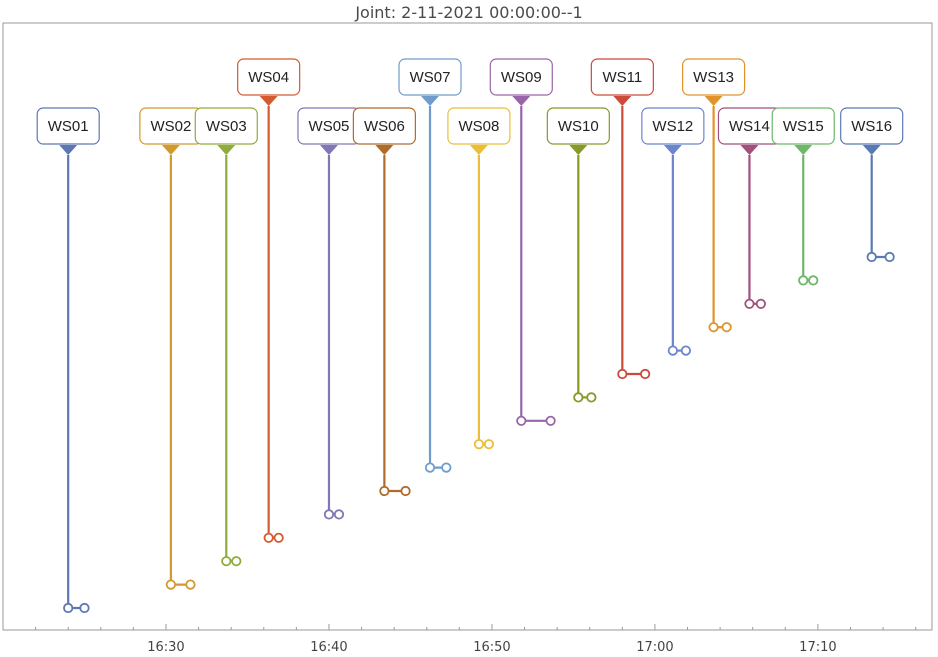  I want to click on event-label: WS06, so click(384, 126).